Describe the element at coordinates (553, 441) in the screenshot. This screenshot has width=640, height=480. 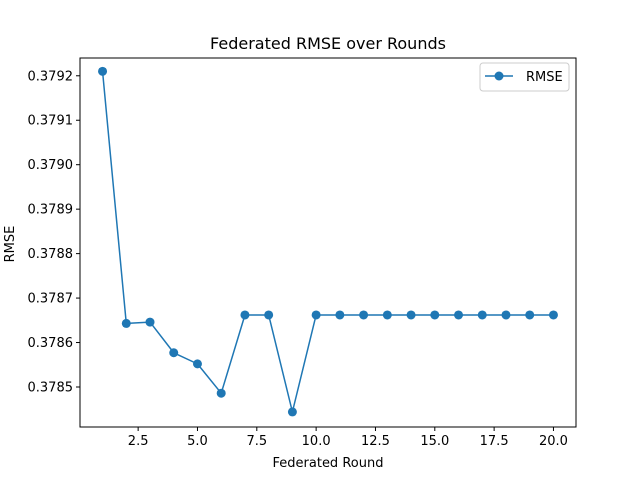
I see `x-tick-label: 20.0` at that location.